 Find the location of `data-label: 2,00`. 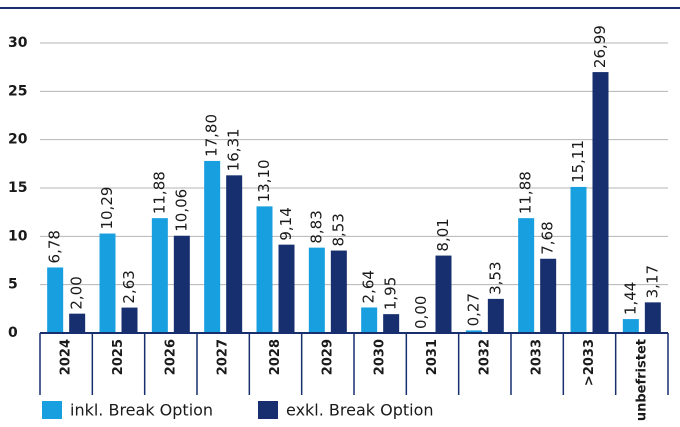

data-label: 2,00 is located at coordinates (77, 292).